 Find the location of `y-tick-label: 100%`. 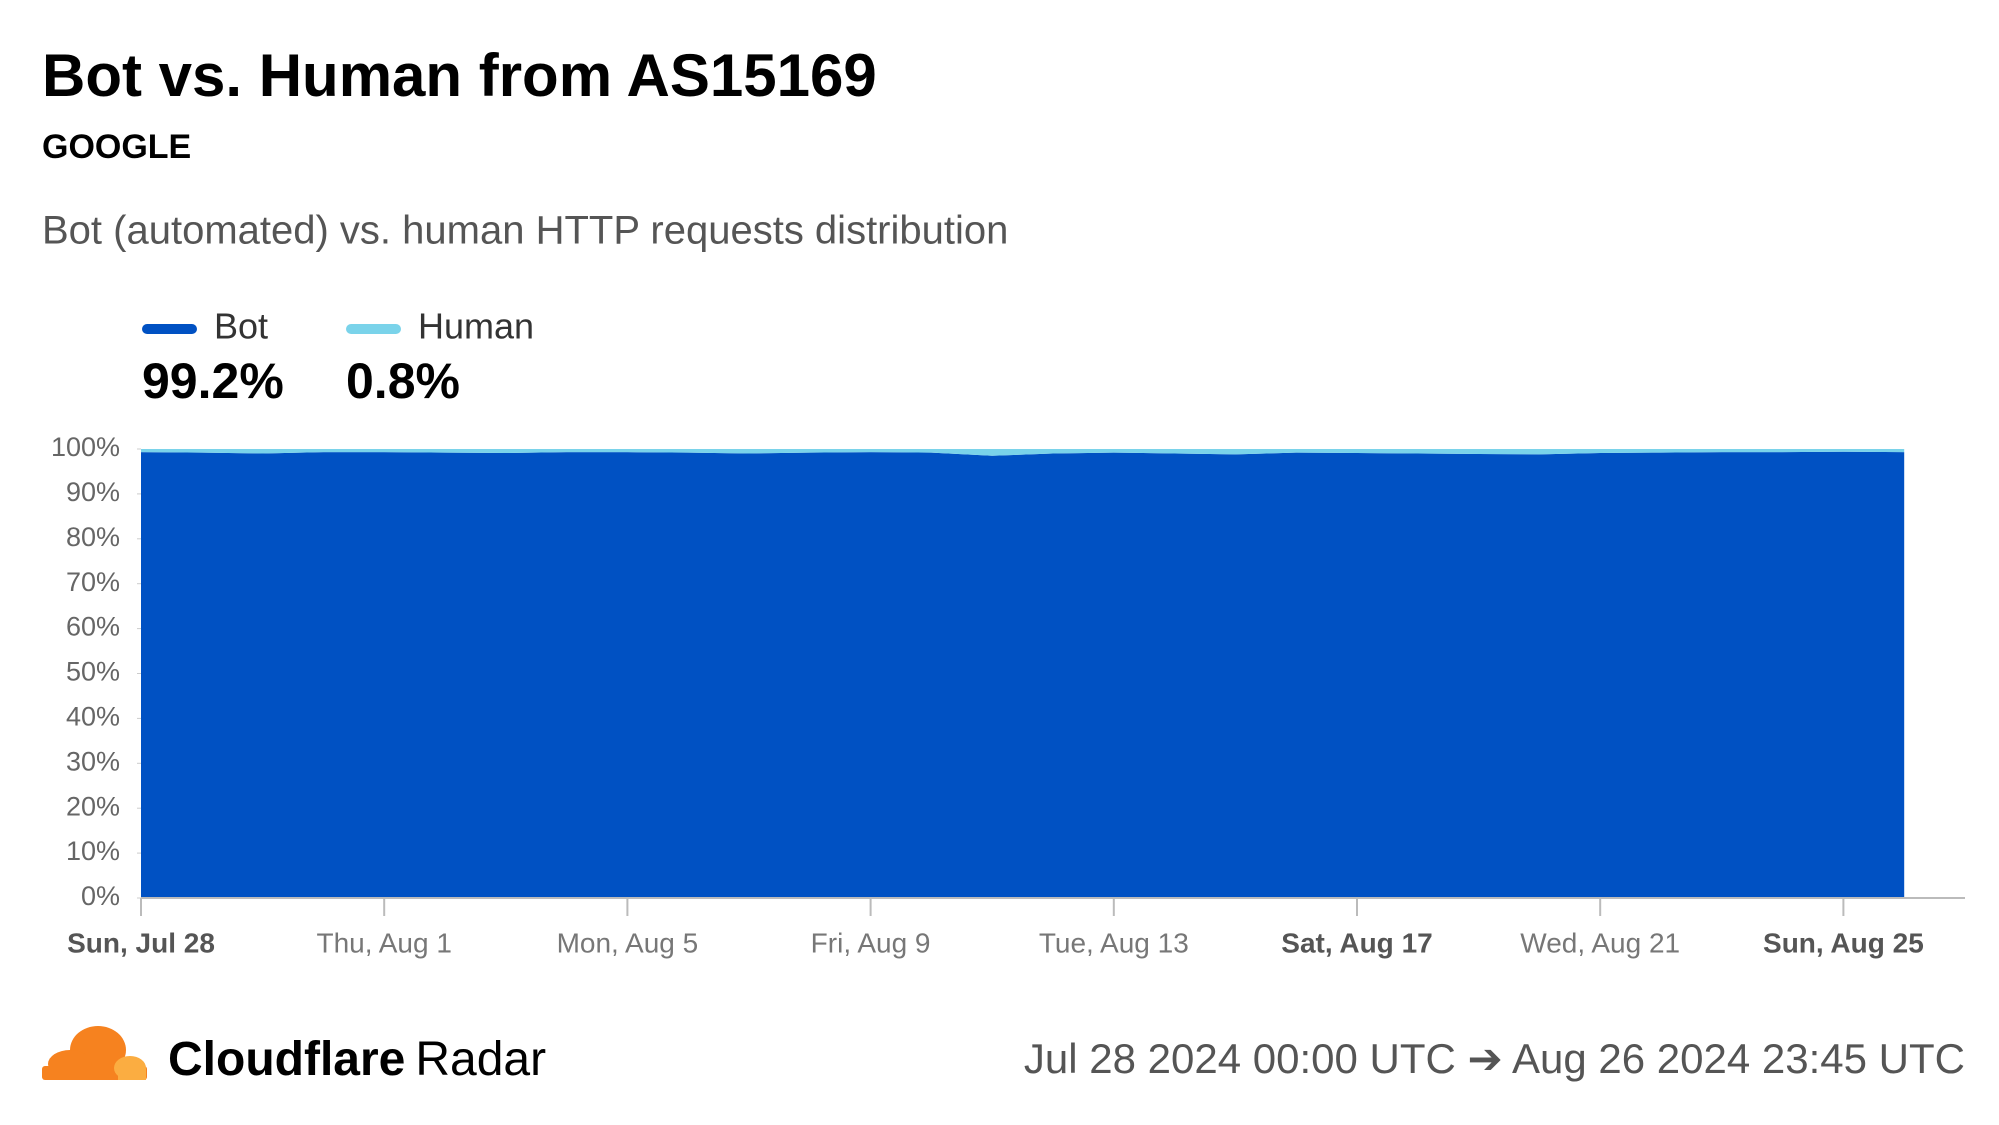

y-tick-label: 100% is located at coordinates (85, 447).